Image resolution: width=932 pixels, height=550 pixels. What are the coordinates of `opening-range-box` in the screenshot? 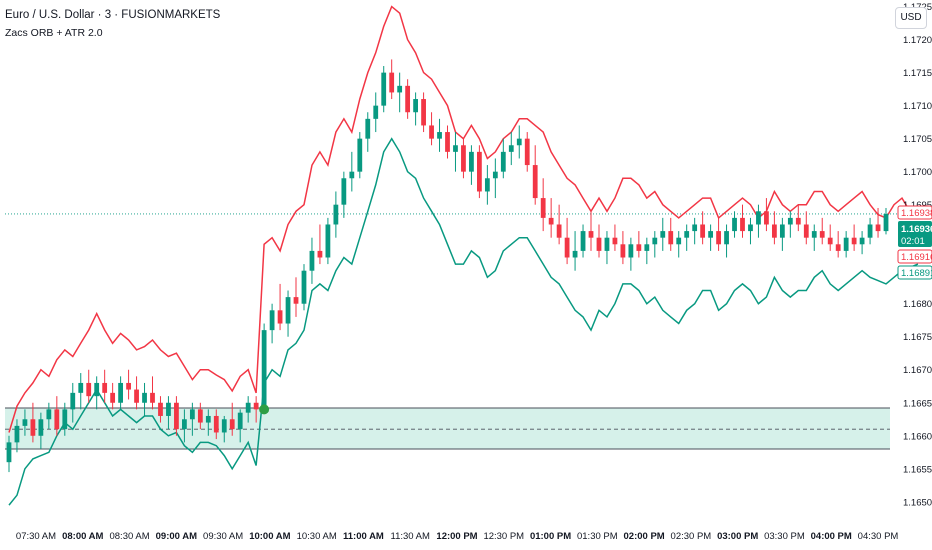 It's located at (447, 428).